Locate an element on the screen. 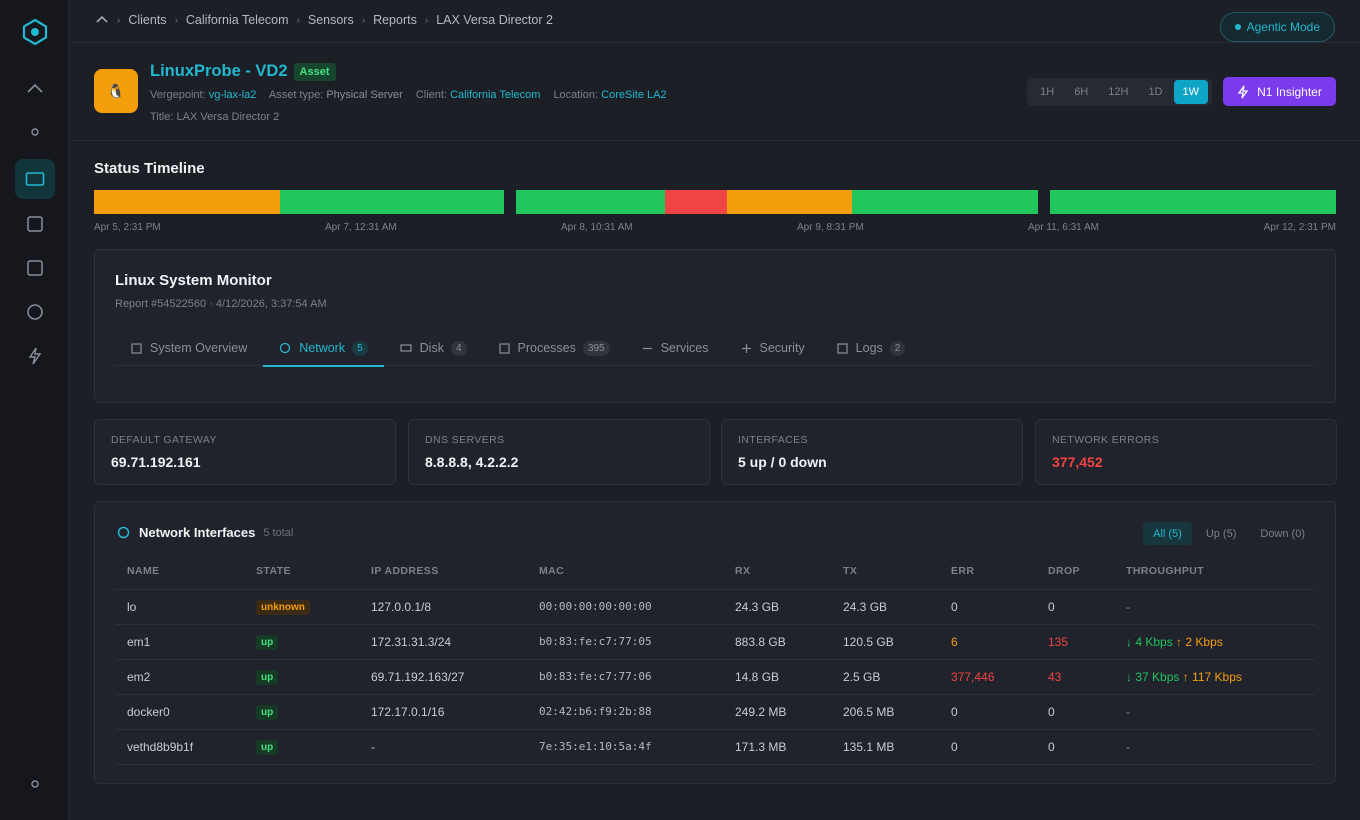  stat-value: 377,452 is located at coordinates (1077, 462).